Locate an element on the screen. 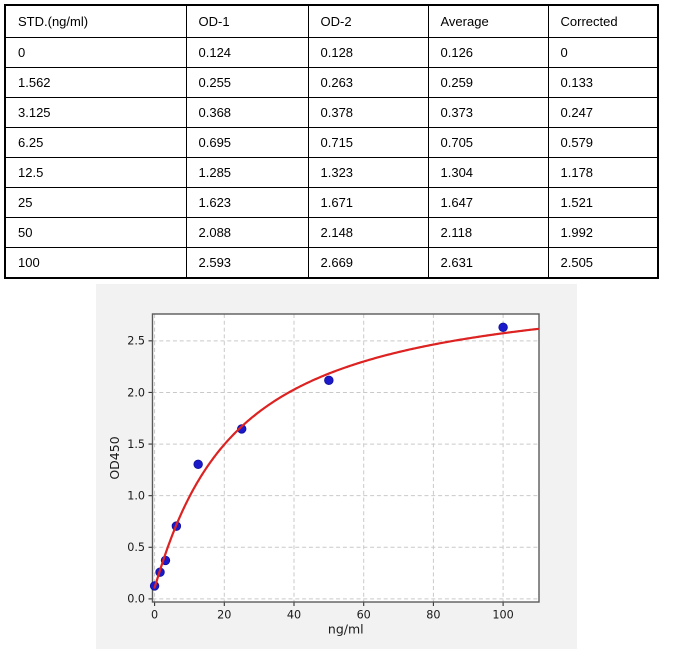  table-cell: 0.695 is located at coordinates (247, 142).